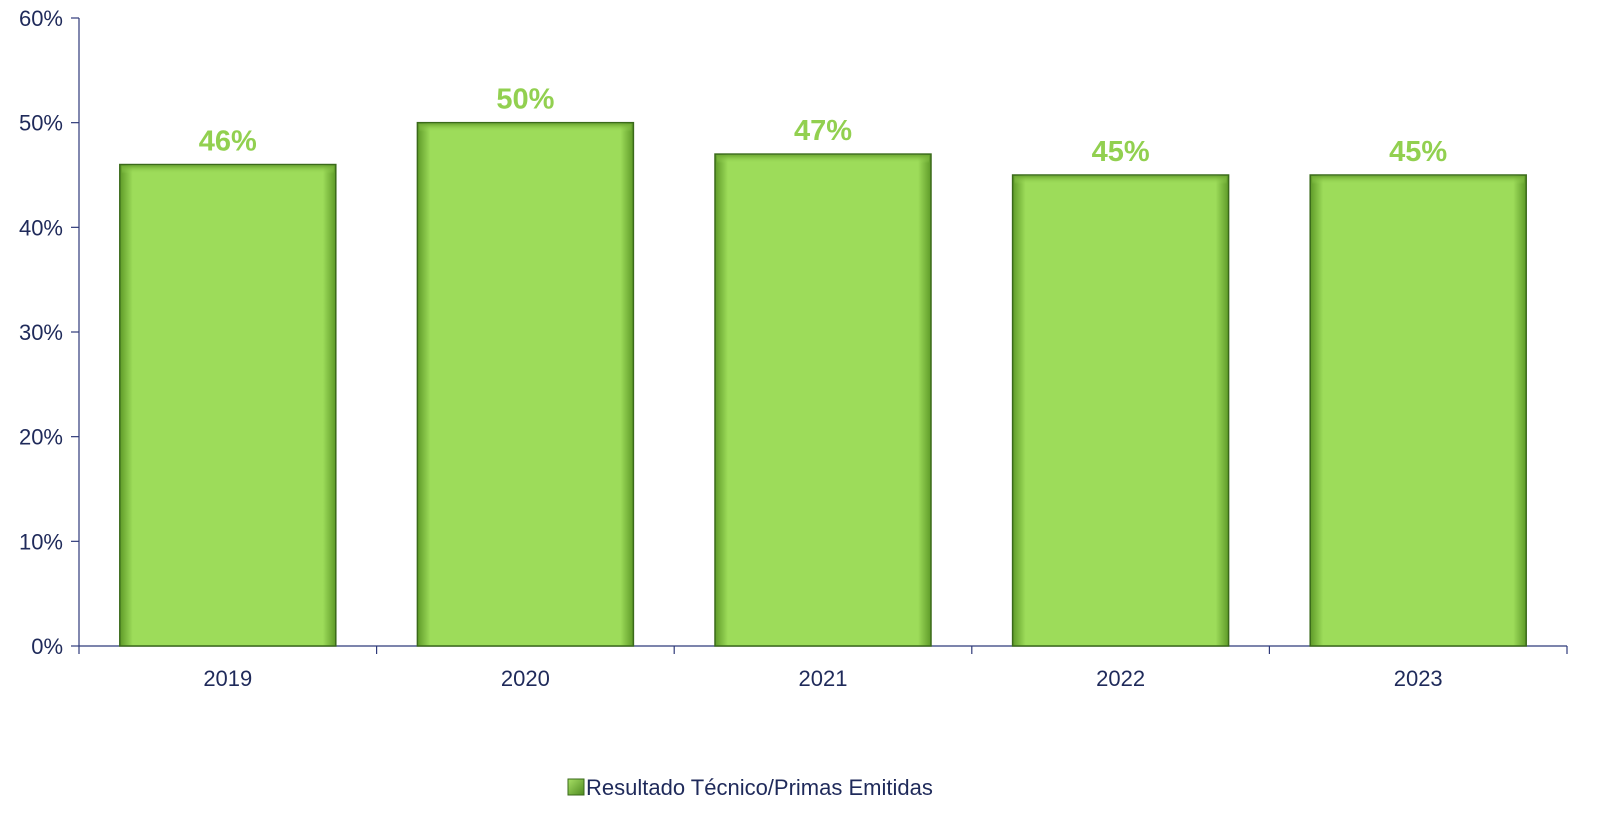 Image resolution: width=1599 pixels, height=822 pixels. What do you see at coordinates (47, 646) in the screenshot?
I see `y-tick-label: 0%` at bounding box center [47, 646].